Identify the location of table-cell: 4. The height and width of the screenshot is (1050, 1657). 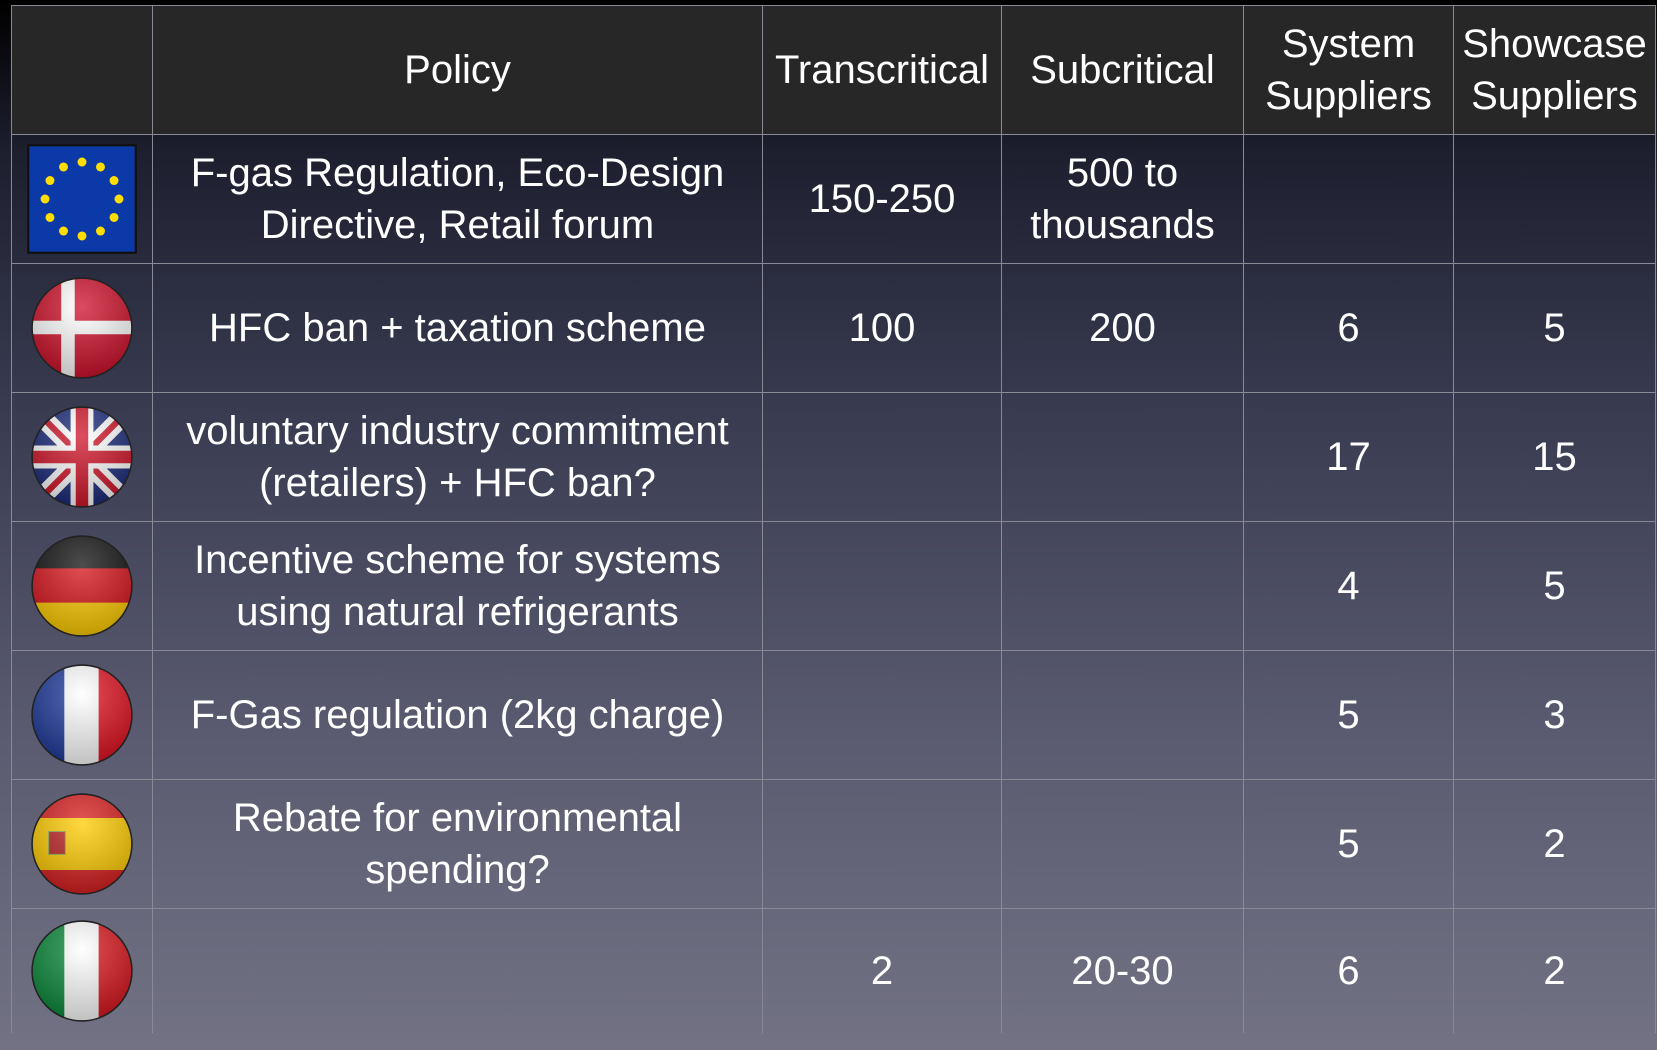
(1348, 586).